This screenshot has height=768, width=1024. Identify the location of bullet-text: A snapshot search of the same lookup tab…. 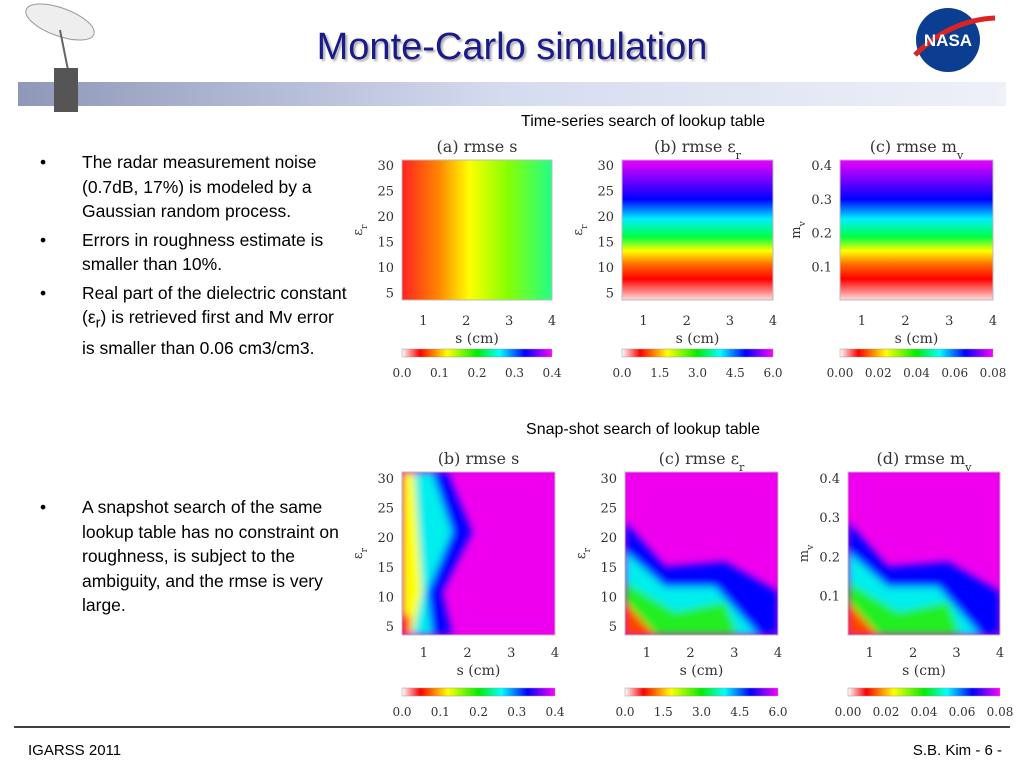
(210, 556).